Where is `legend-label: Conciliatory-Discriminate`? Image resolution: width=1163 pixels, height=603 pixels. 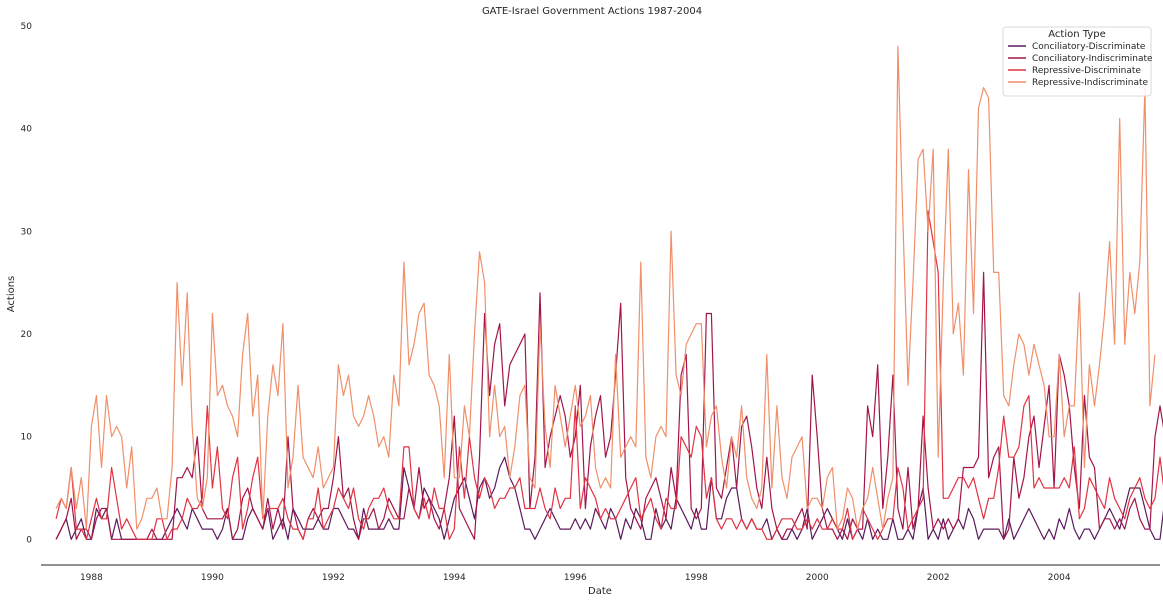 legend-label: Conciliatory-Discriminate is located at coordinates (1089, 47).